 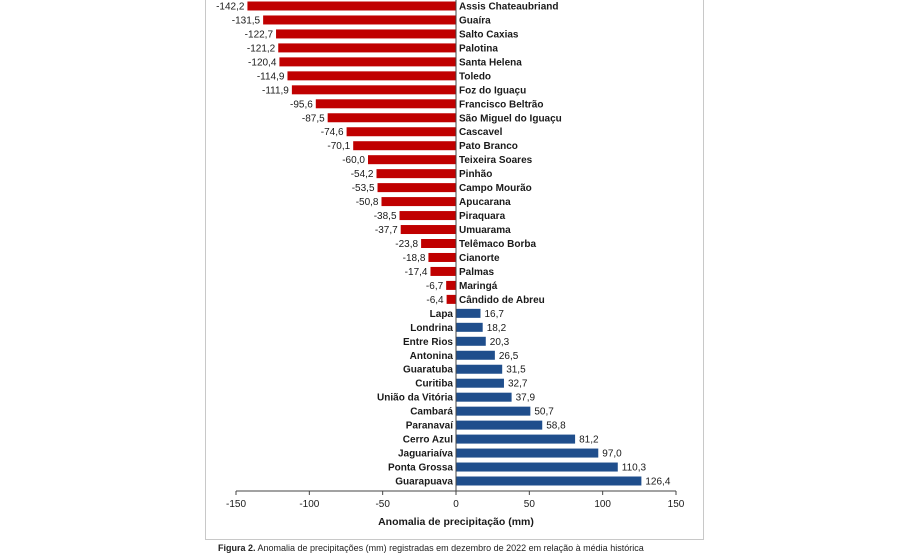 I want to click on data-label: -95,6, so click(x=301, y=104).